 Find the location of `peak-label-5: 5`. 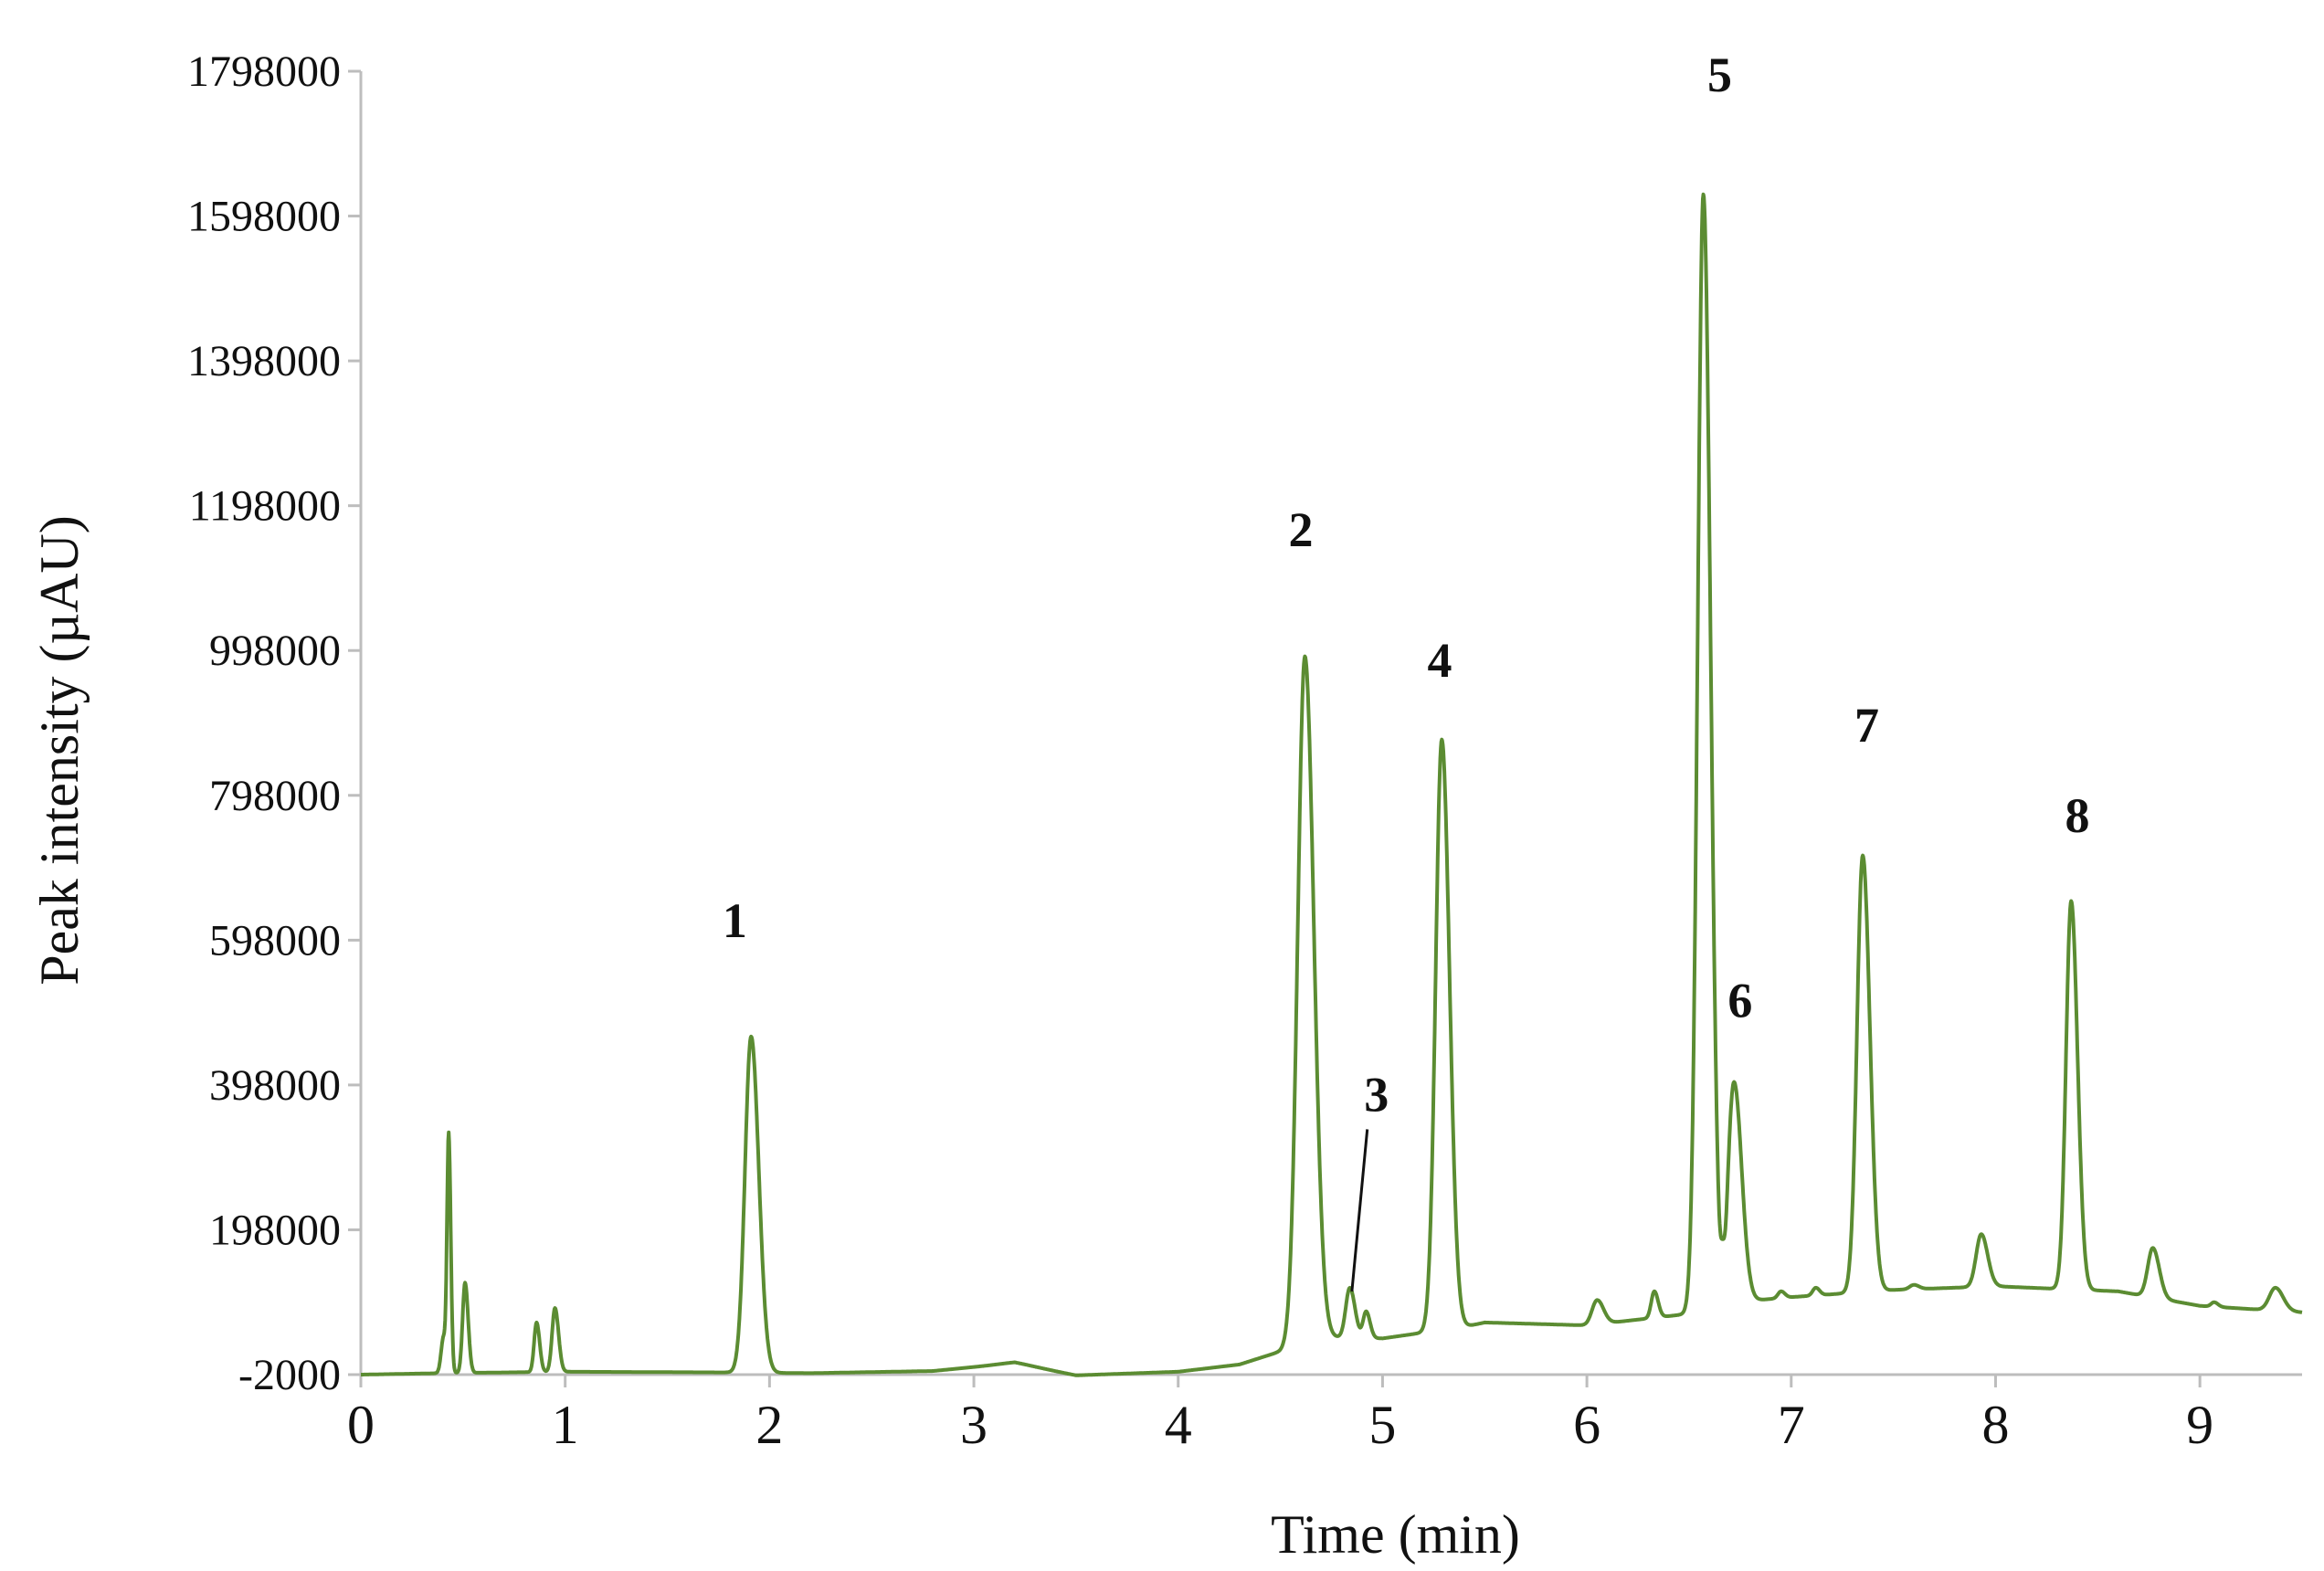

peak-label-5: 5 is located at coordinates (1719, 74).